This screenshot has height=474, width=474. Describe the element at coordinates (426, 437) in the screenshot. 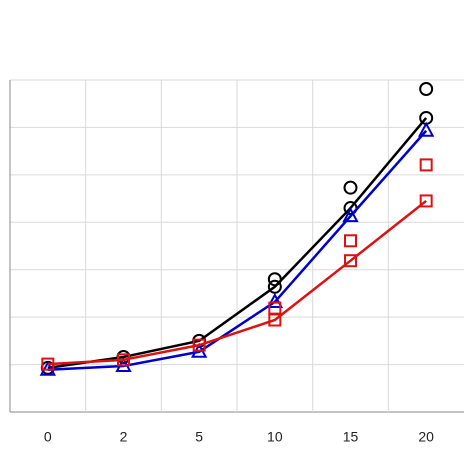

I see `x-tick-label: 20` at that location.